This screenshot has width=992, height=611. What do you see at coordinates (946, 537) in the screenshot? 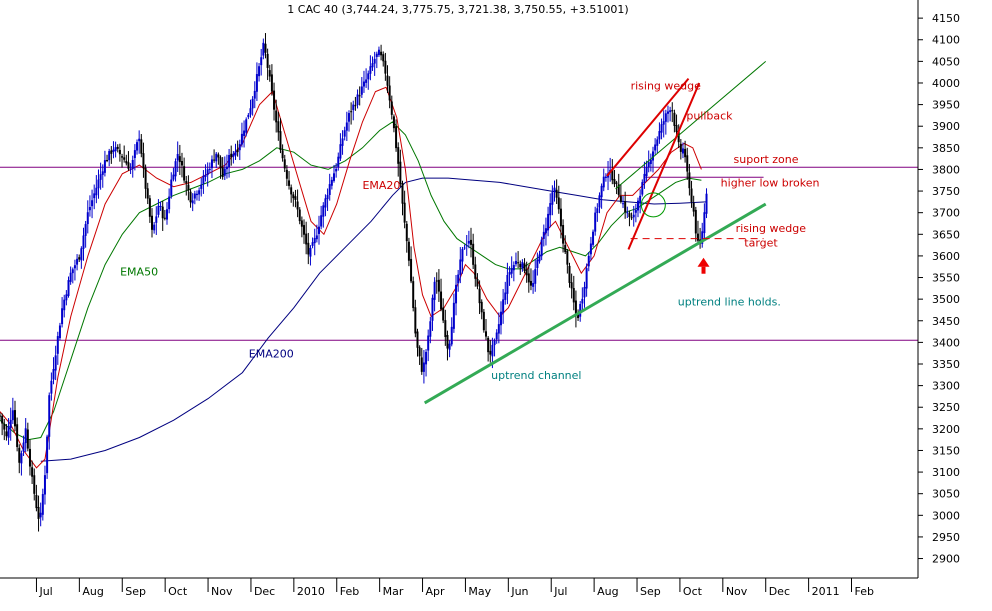
I see `y-tick-label: 2950` at bounding box center [946, 537].